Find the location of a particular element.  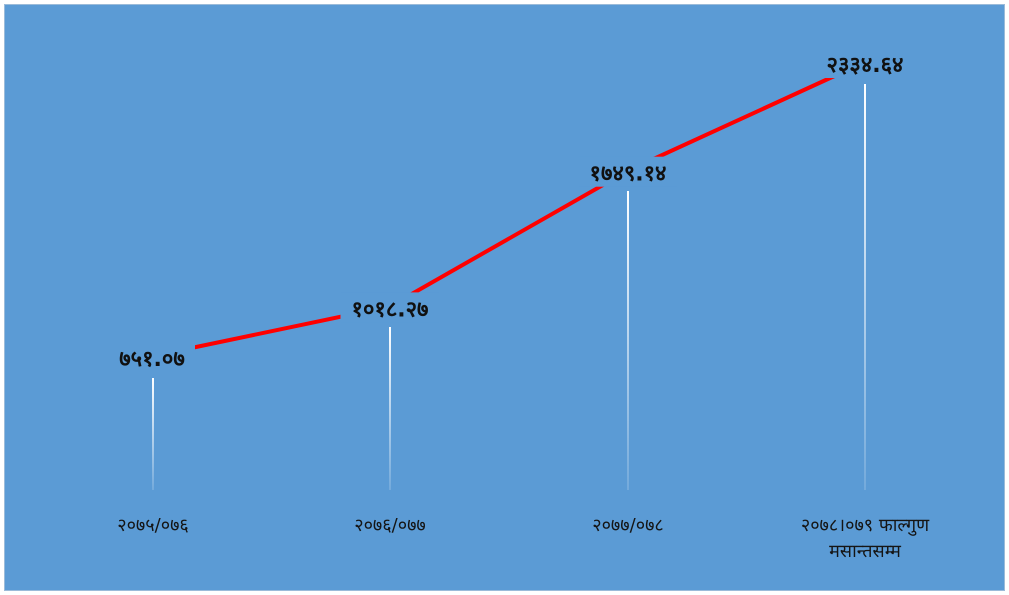

x-tick-label: २०७८।०७९ फाल्गुण is located at coordinates (865, 525).